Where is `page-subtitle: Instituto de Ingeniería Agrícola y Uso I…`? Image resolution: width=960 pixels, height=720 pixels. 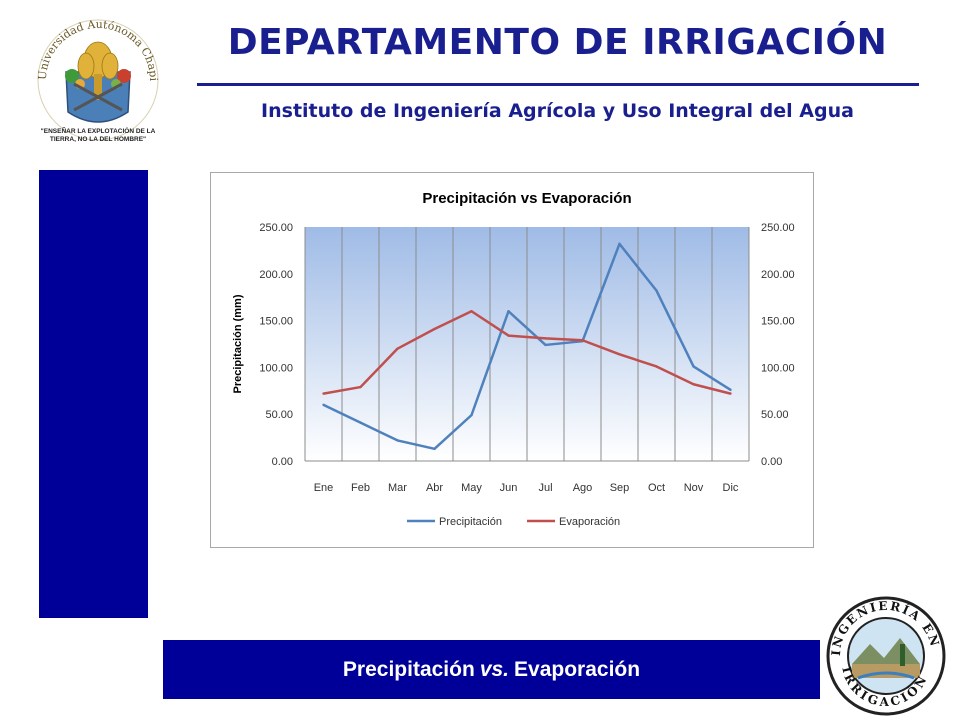 page-subtitle: Instituto de Ingeniería Agrícola y Uso I… is located at coordinates (557, 111).